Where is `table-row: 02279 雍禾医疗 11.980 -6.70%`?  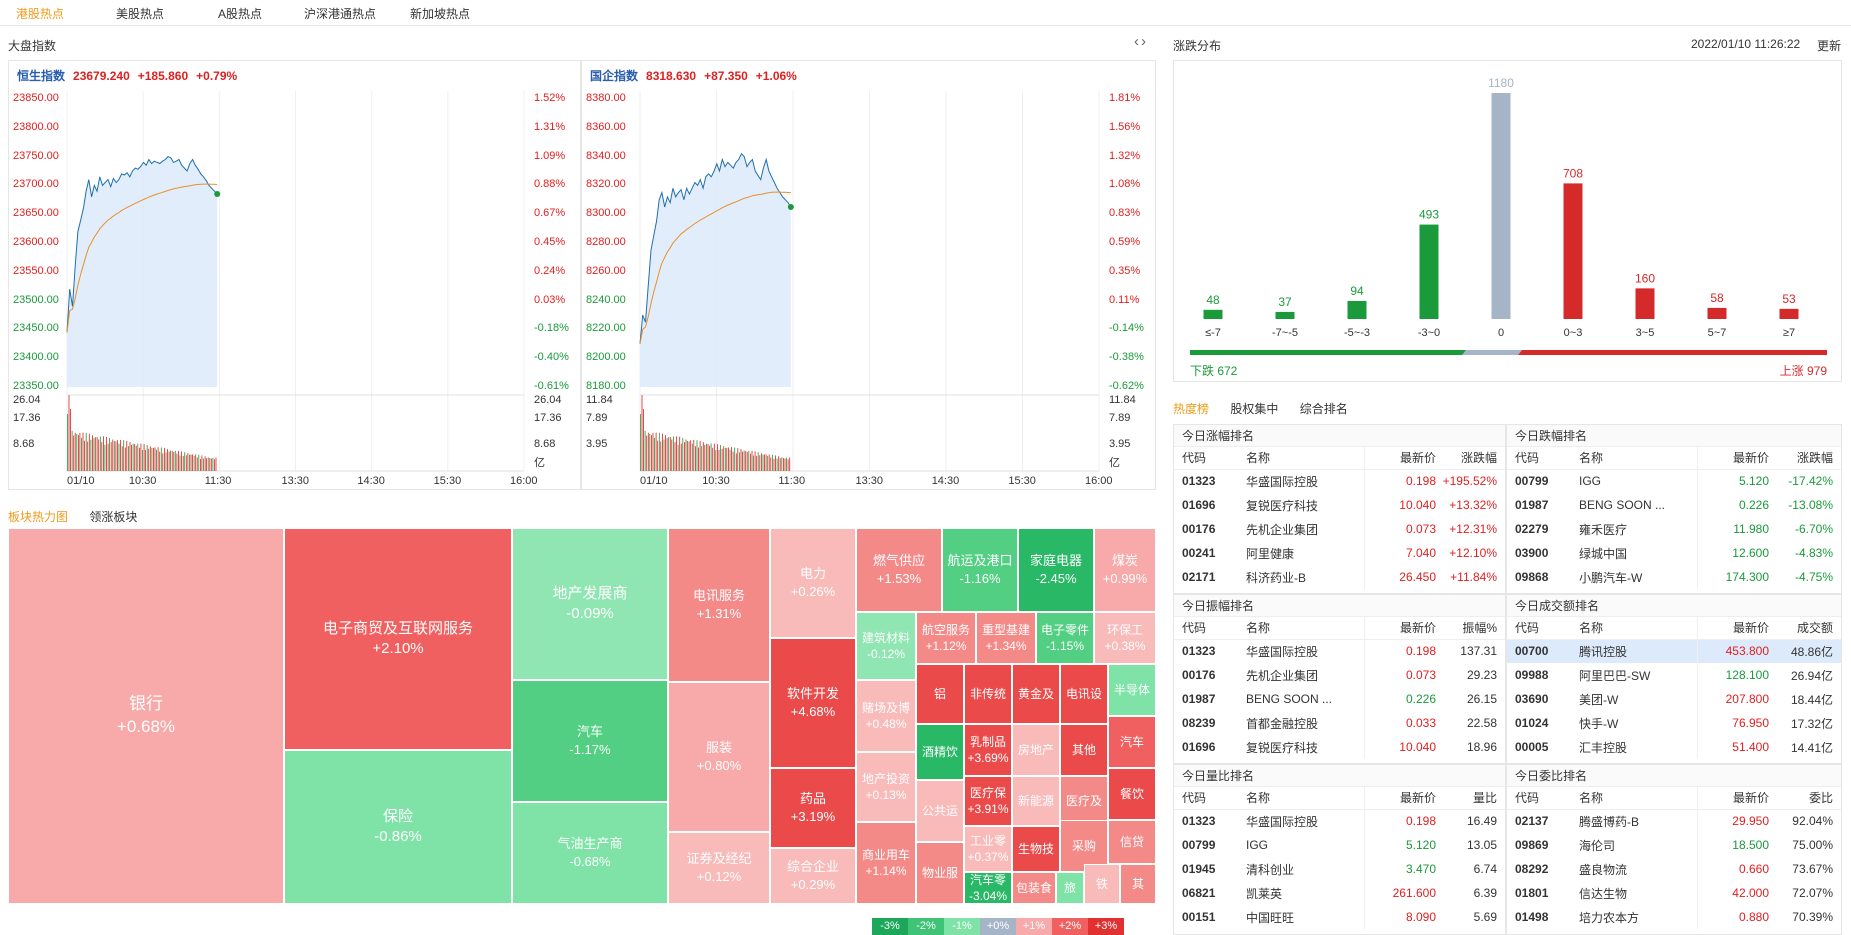 table-row: 02279 雍禾医疗 11.980 -6.70% is located at coordinates (1674, 529).